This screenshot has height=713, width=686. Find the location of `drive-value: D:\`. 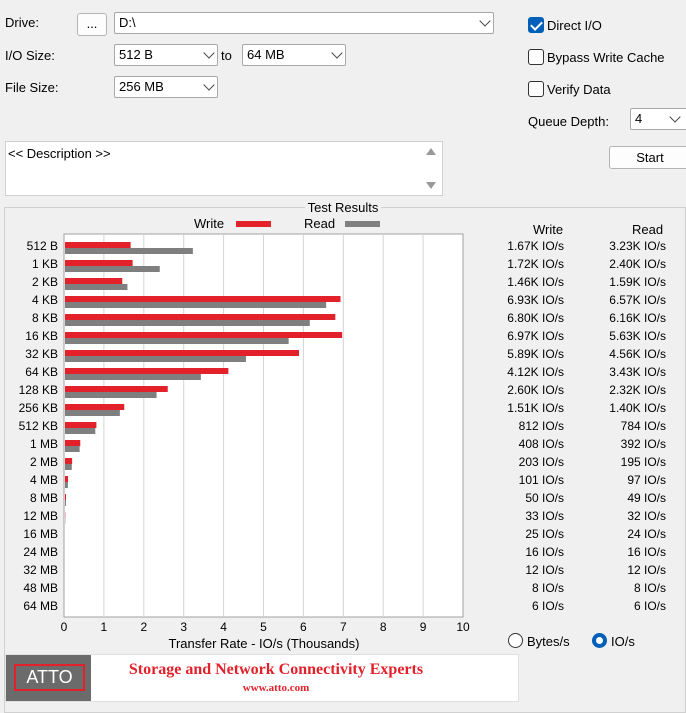

drive-value: D:\ is located at coordinates (127, 22).